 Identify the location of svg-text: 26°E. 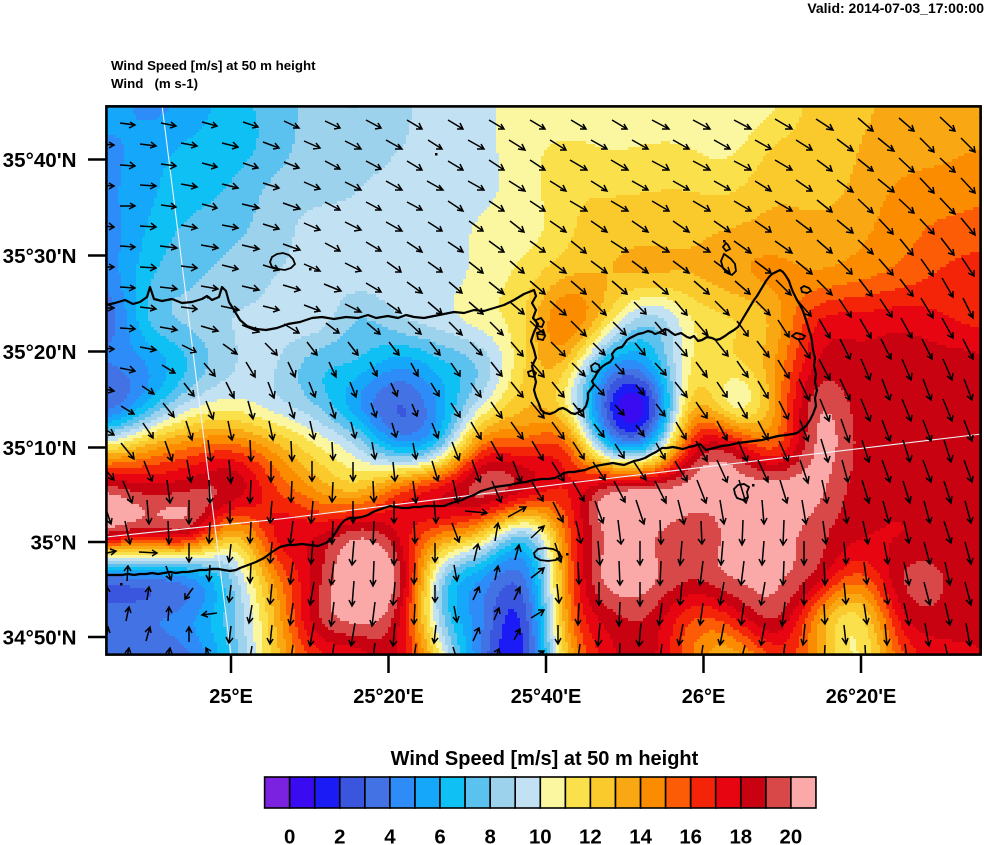
(704, 697).